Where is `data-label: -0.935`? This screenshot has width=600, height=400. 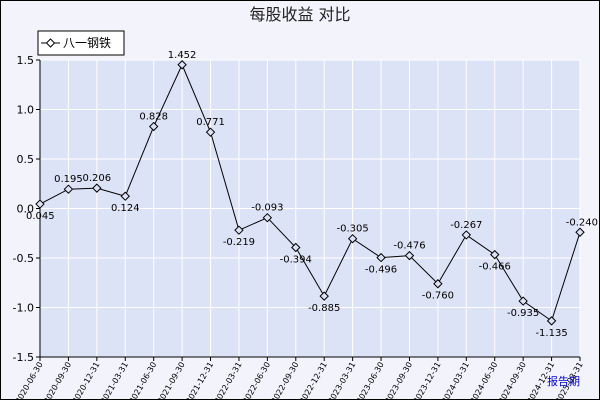 data-label: -0.935 is located at coordinates (523, 313).